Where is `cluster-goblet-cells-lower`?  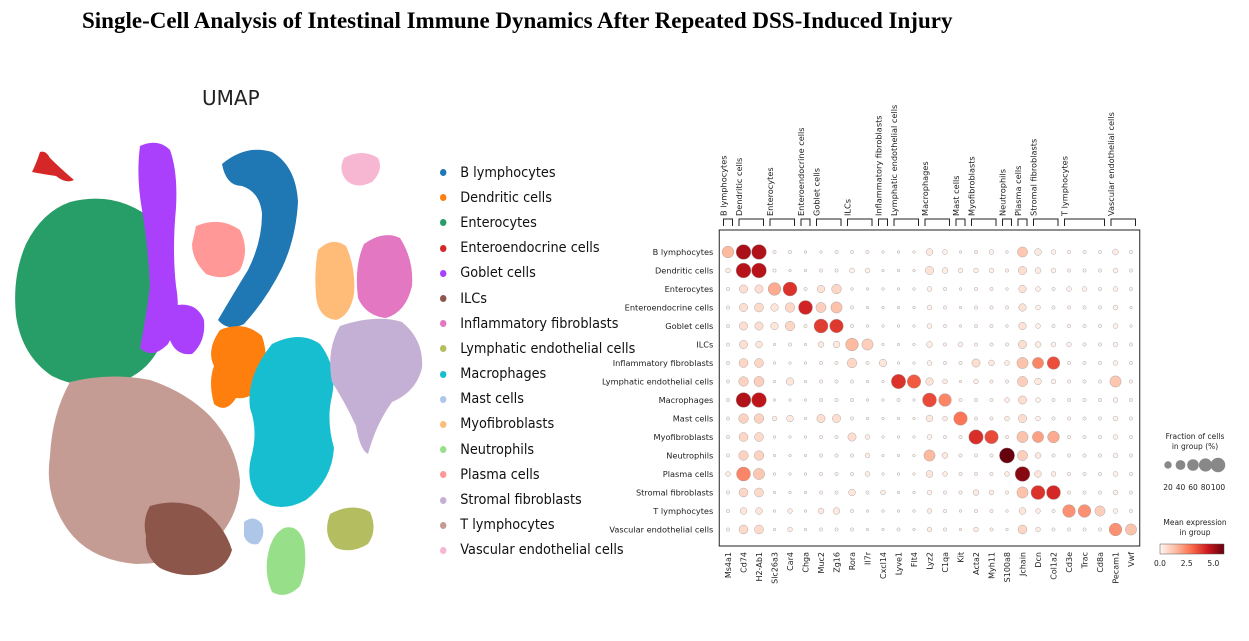 cluster-goblet-cells-lower is located at coordinates (187, 329).